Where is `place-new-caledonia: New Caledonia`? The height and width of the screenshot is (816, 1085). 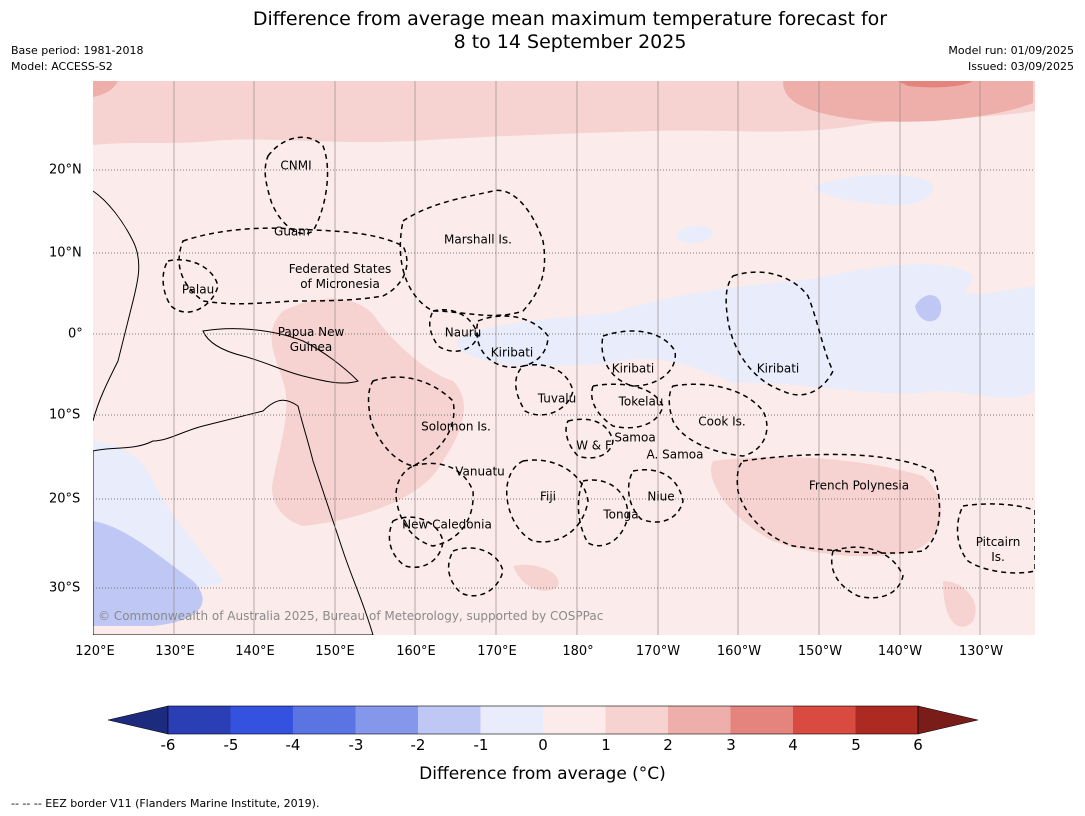
place-new-caledonia: New Caledonia is located at coordinates (447, 524).